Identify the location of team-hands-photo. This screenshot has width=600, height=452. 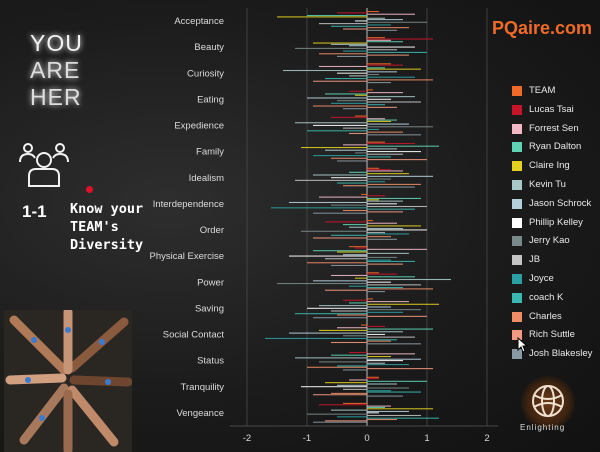
(68, 381).